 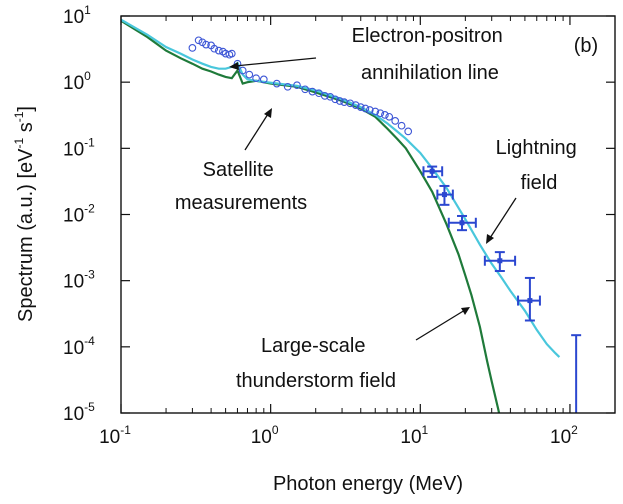 I want to click on y-tick-exp: -2, so click(x=89, y=209).